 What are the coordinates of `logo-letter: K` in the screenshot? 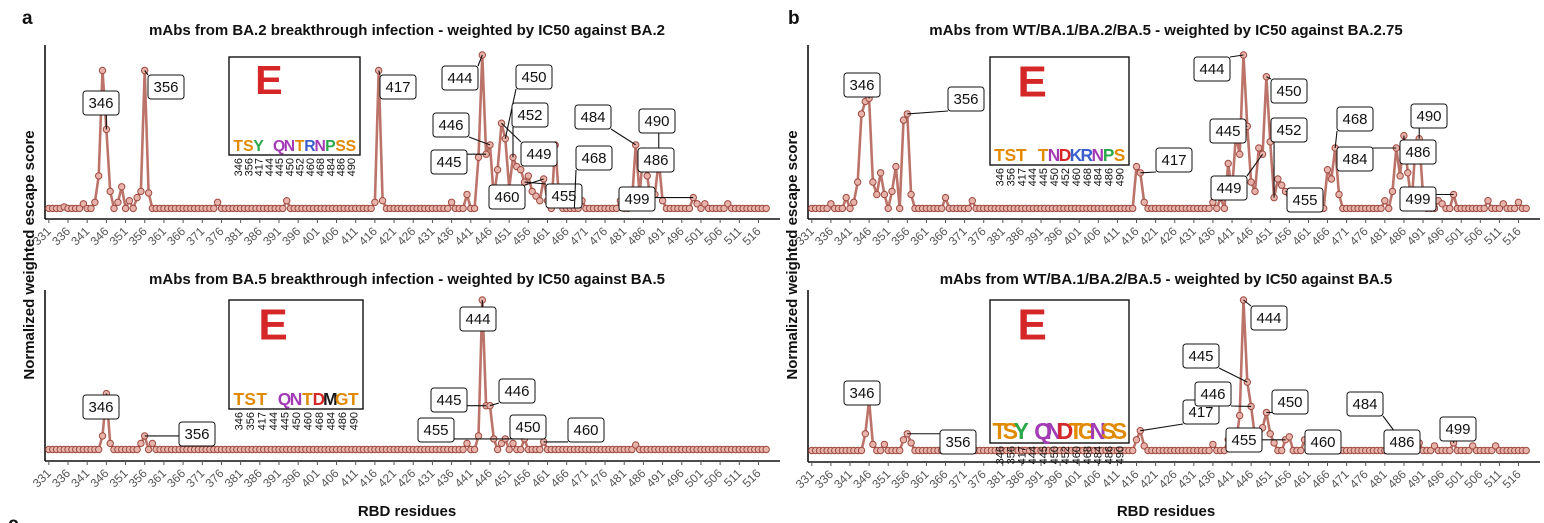 It's located at (1076, 155).